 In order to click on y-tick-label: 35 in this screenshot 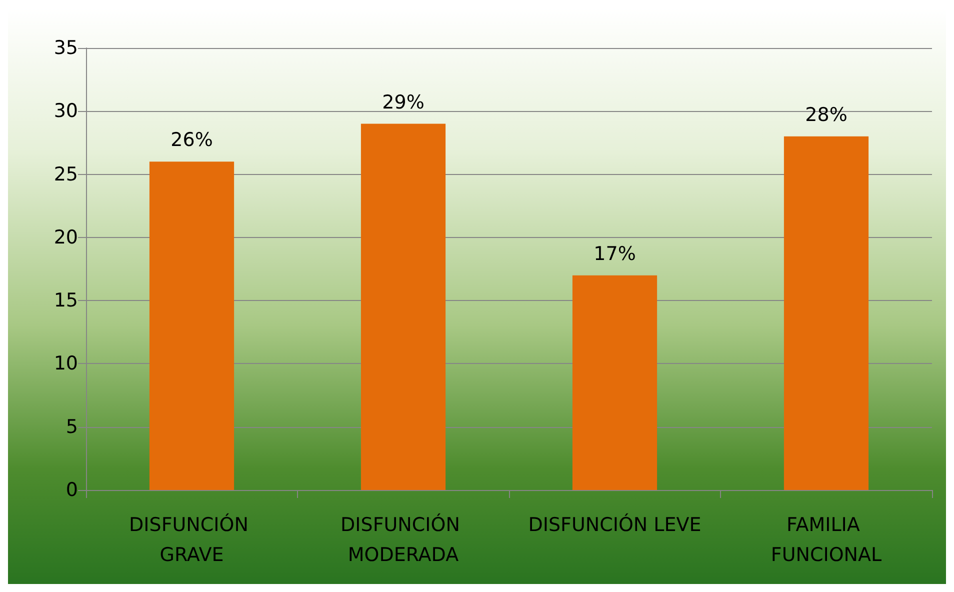, I will do `click(66, 48)`.